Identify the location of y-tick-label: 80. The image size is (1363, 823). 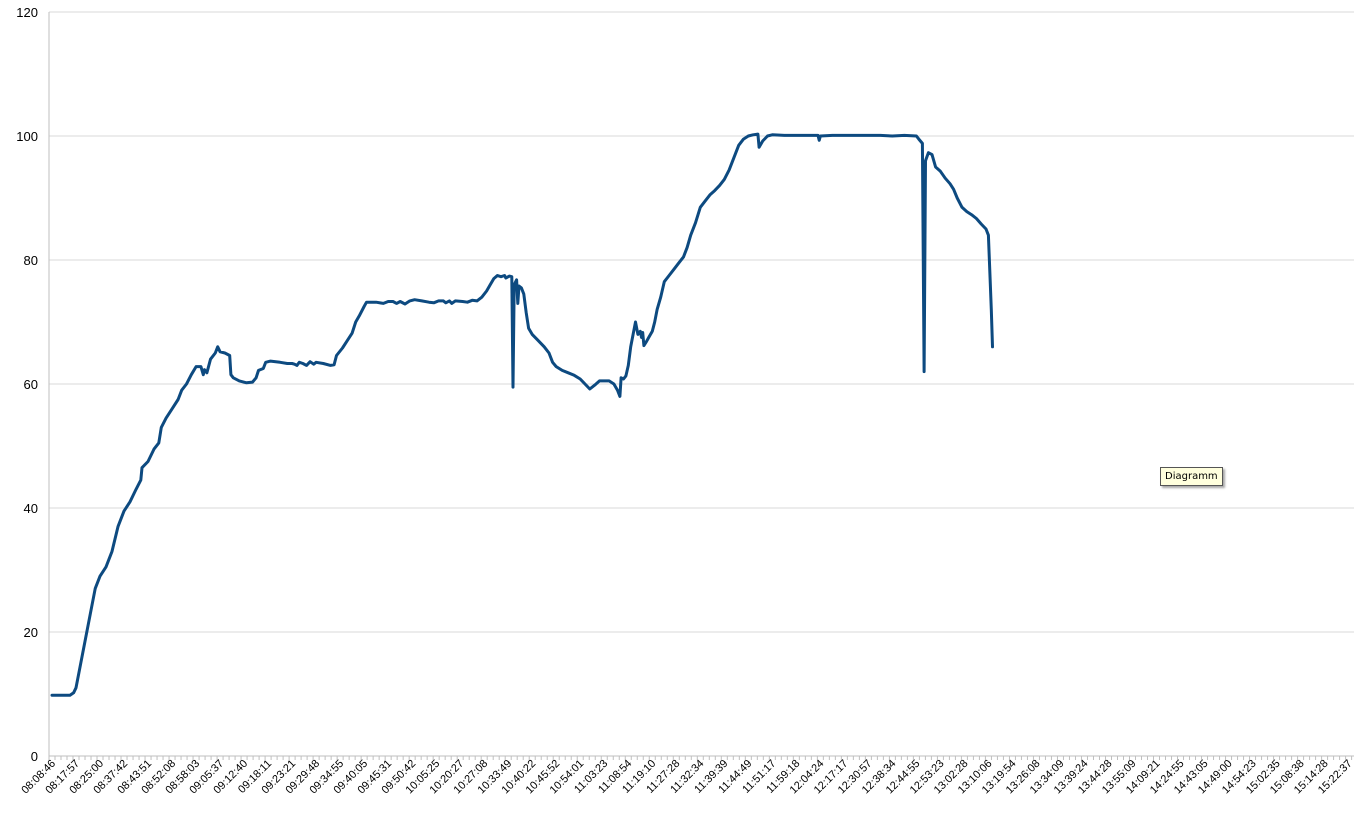
(31, 260).